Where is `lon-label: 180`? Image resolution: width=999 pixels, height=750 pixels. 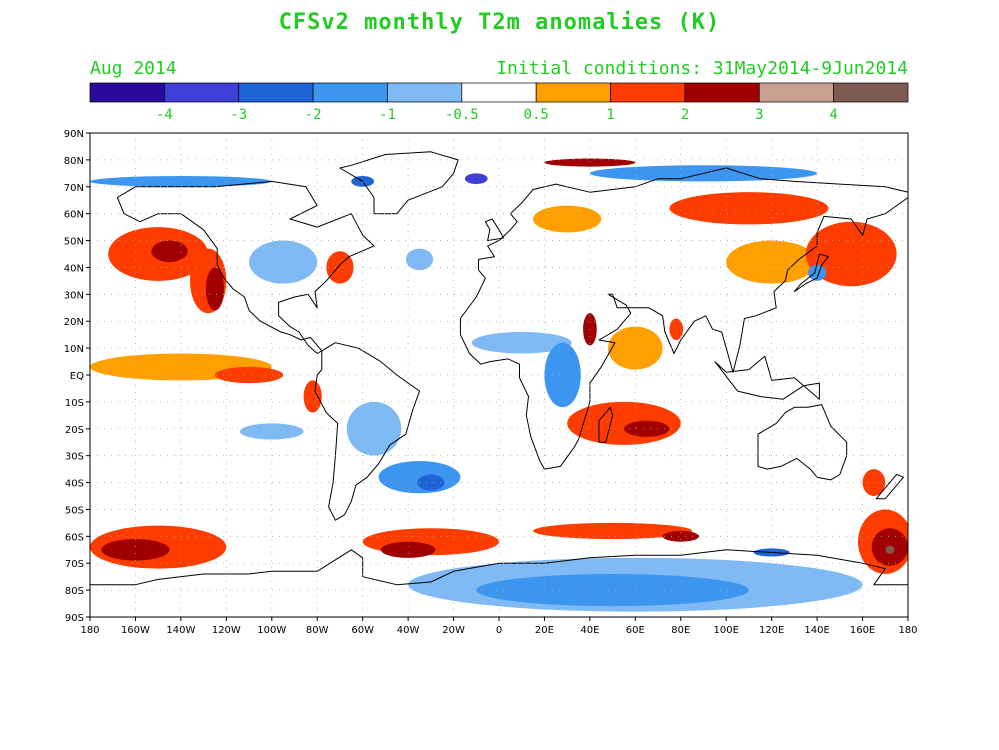 lon-label: 180 is located at coordinates (89, 630).